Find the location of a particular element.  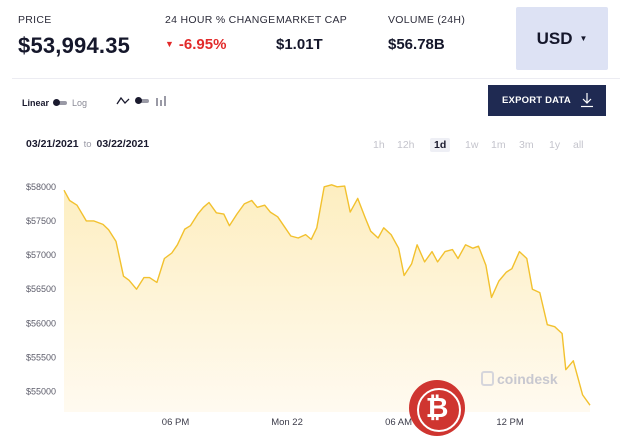

chart-type-toggle is located at coordinates (141, 101).